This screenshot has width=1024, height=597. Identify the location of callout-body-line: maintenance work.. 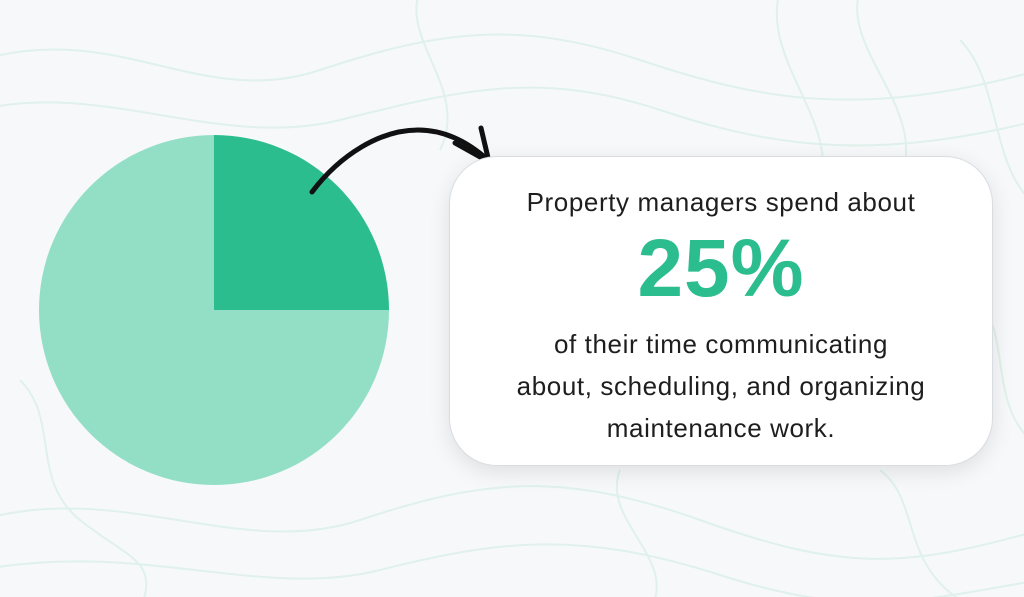
(721, 428).